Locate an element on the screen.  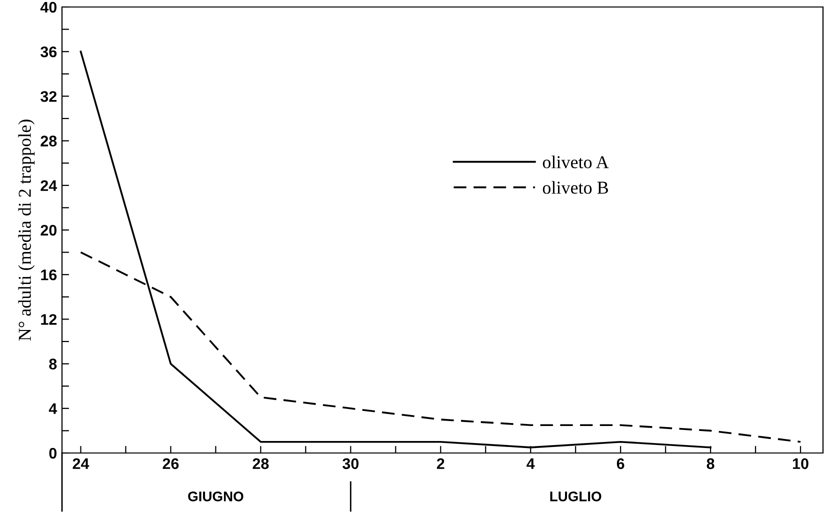
x-tick-label: 28 is located at coordinates (260, 464).